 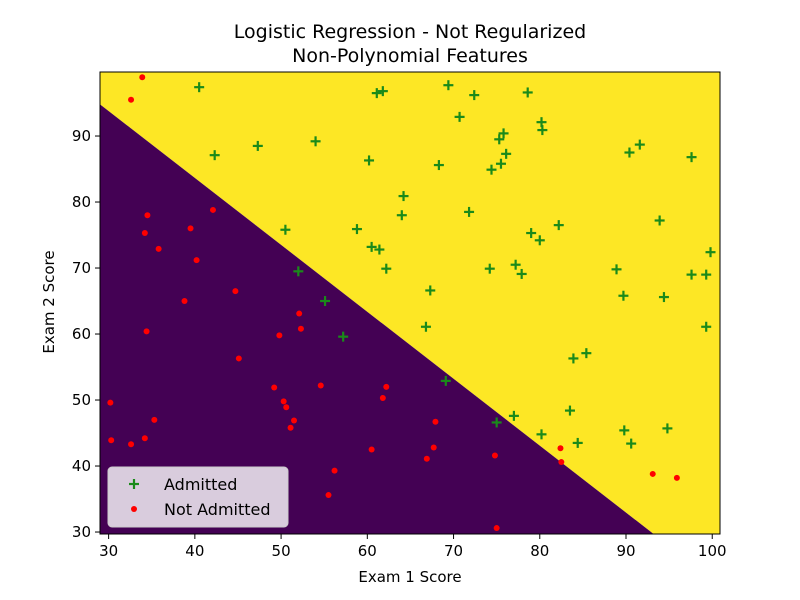 What do you see at coordinates (81, 466) in the screenshot?
I see `y-tick-label: 40` at bounding box center [81, 466].